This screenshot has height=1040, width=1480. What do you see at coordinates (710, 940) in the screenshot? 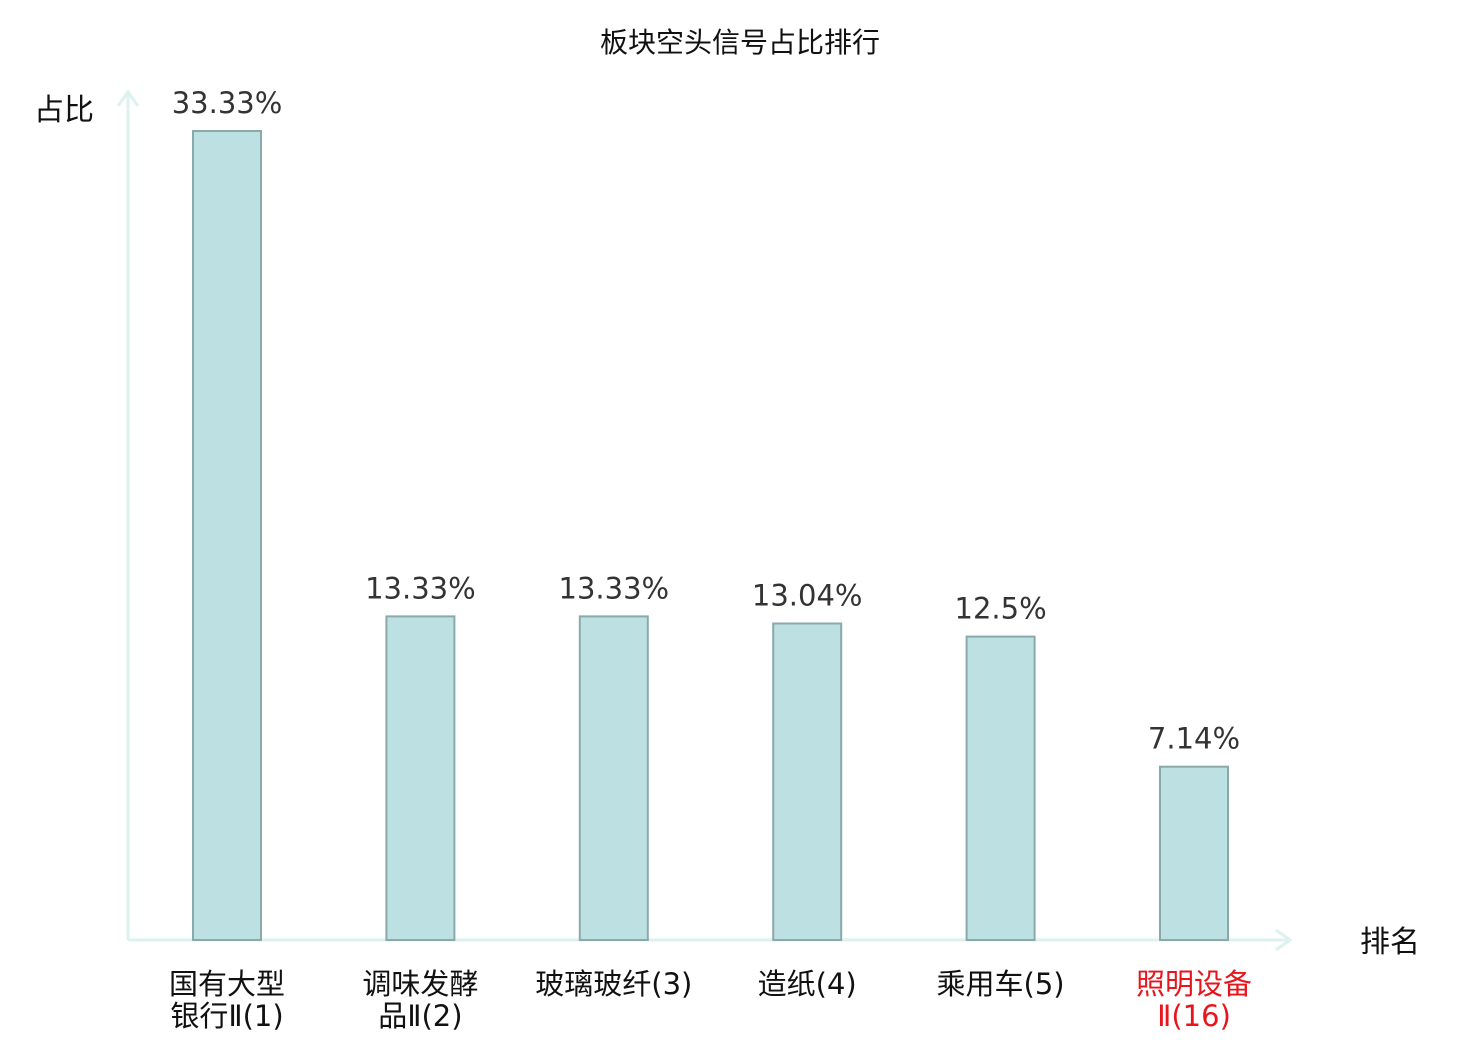
I see `x-axis` at bounding box center [710, 940].